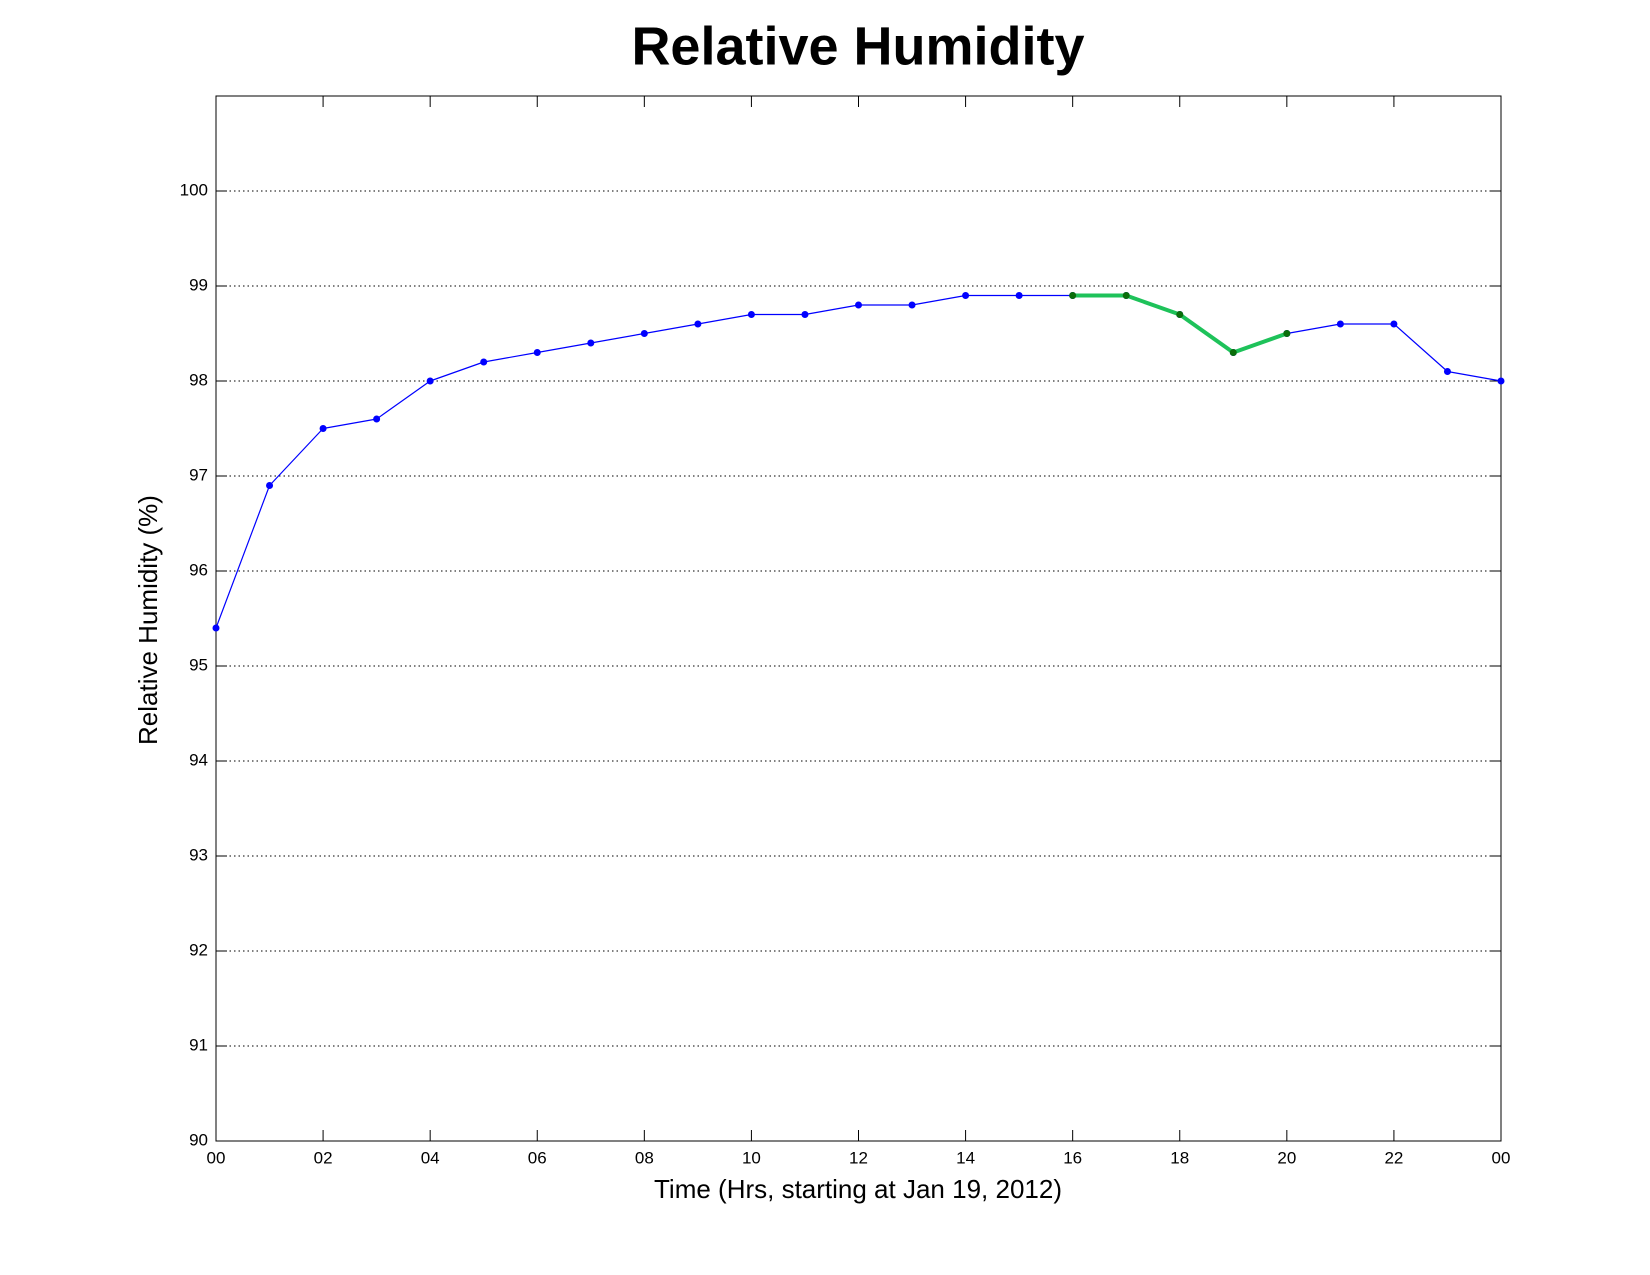  I want to click on y-tick-label: 96, so click(198, 569).